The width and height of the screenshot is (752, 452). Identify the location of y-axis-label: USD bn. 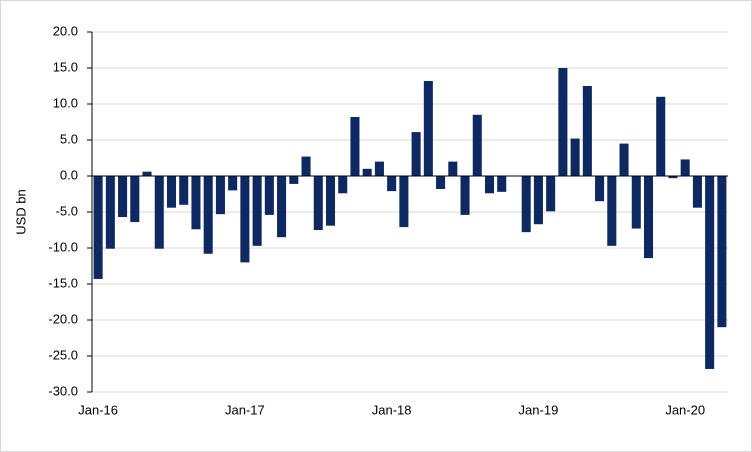
(20, 212).